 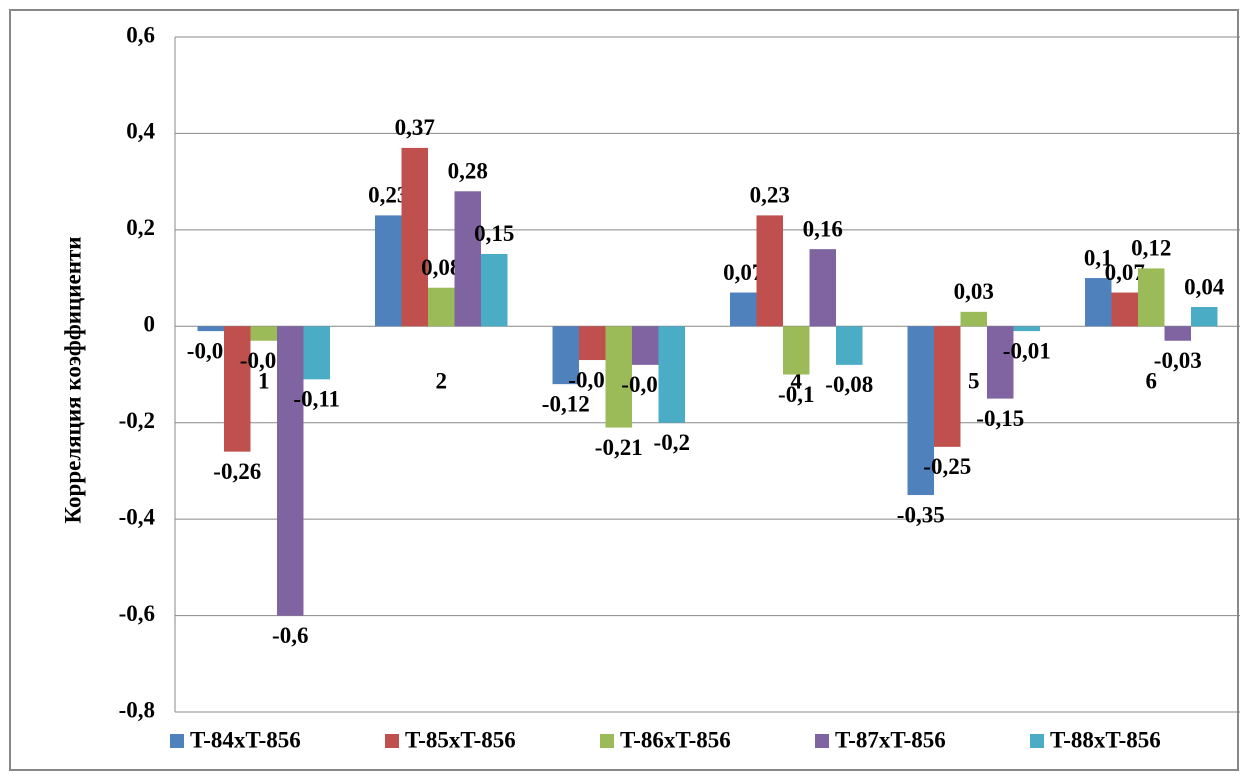 What do you see at coordinates (468, 171) in the screenshot?
I see `data-label: 0,28` at bounding box center [468, 171].